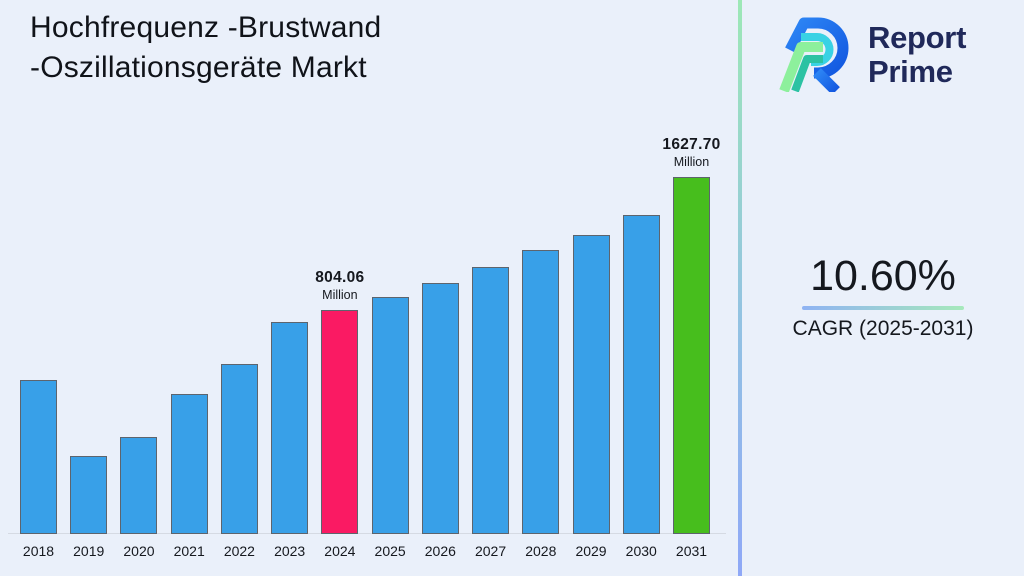  I want to click on bar-2024, so click(340, 422).